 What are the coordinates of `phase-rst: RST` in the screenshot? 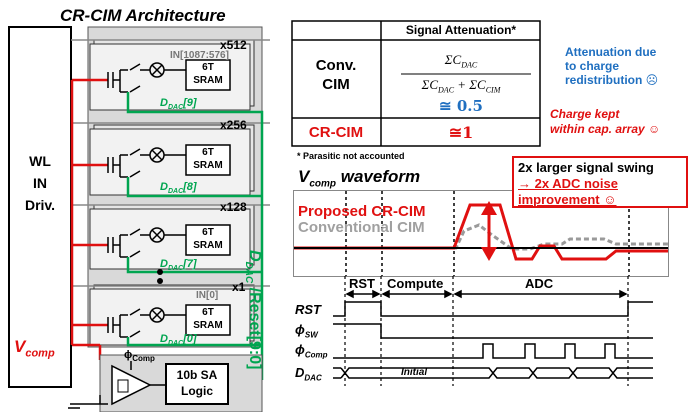 It's located at (362, 283).